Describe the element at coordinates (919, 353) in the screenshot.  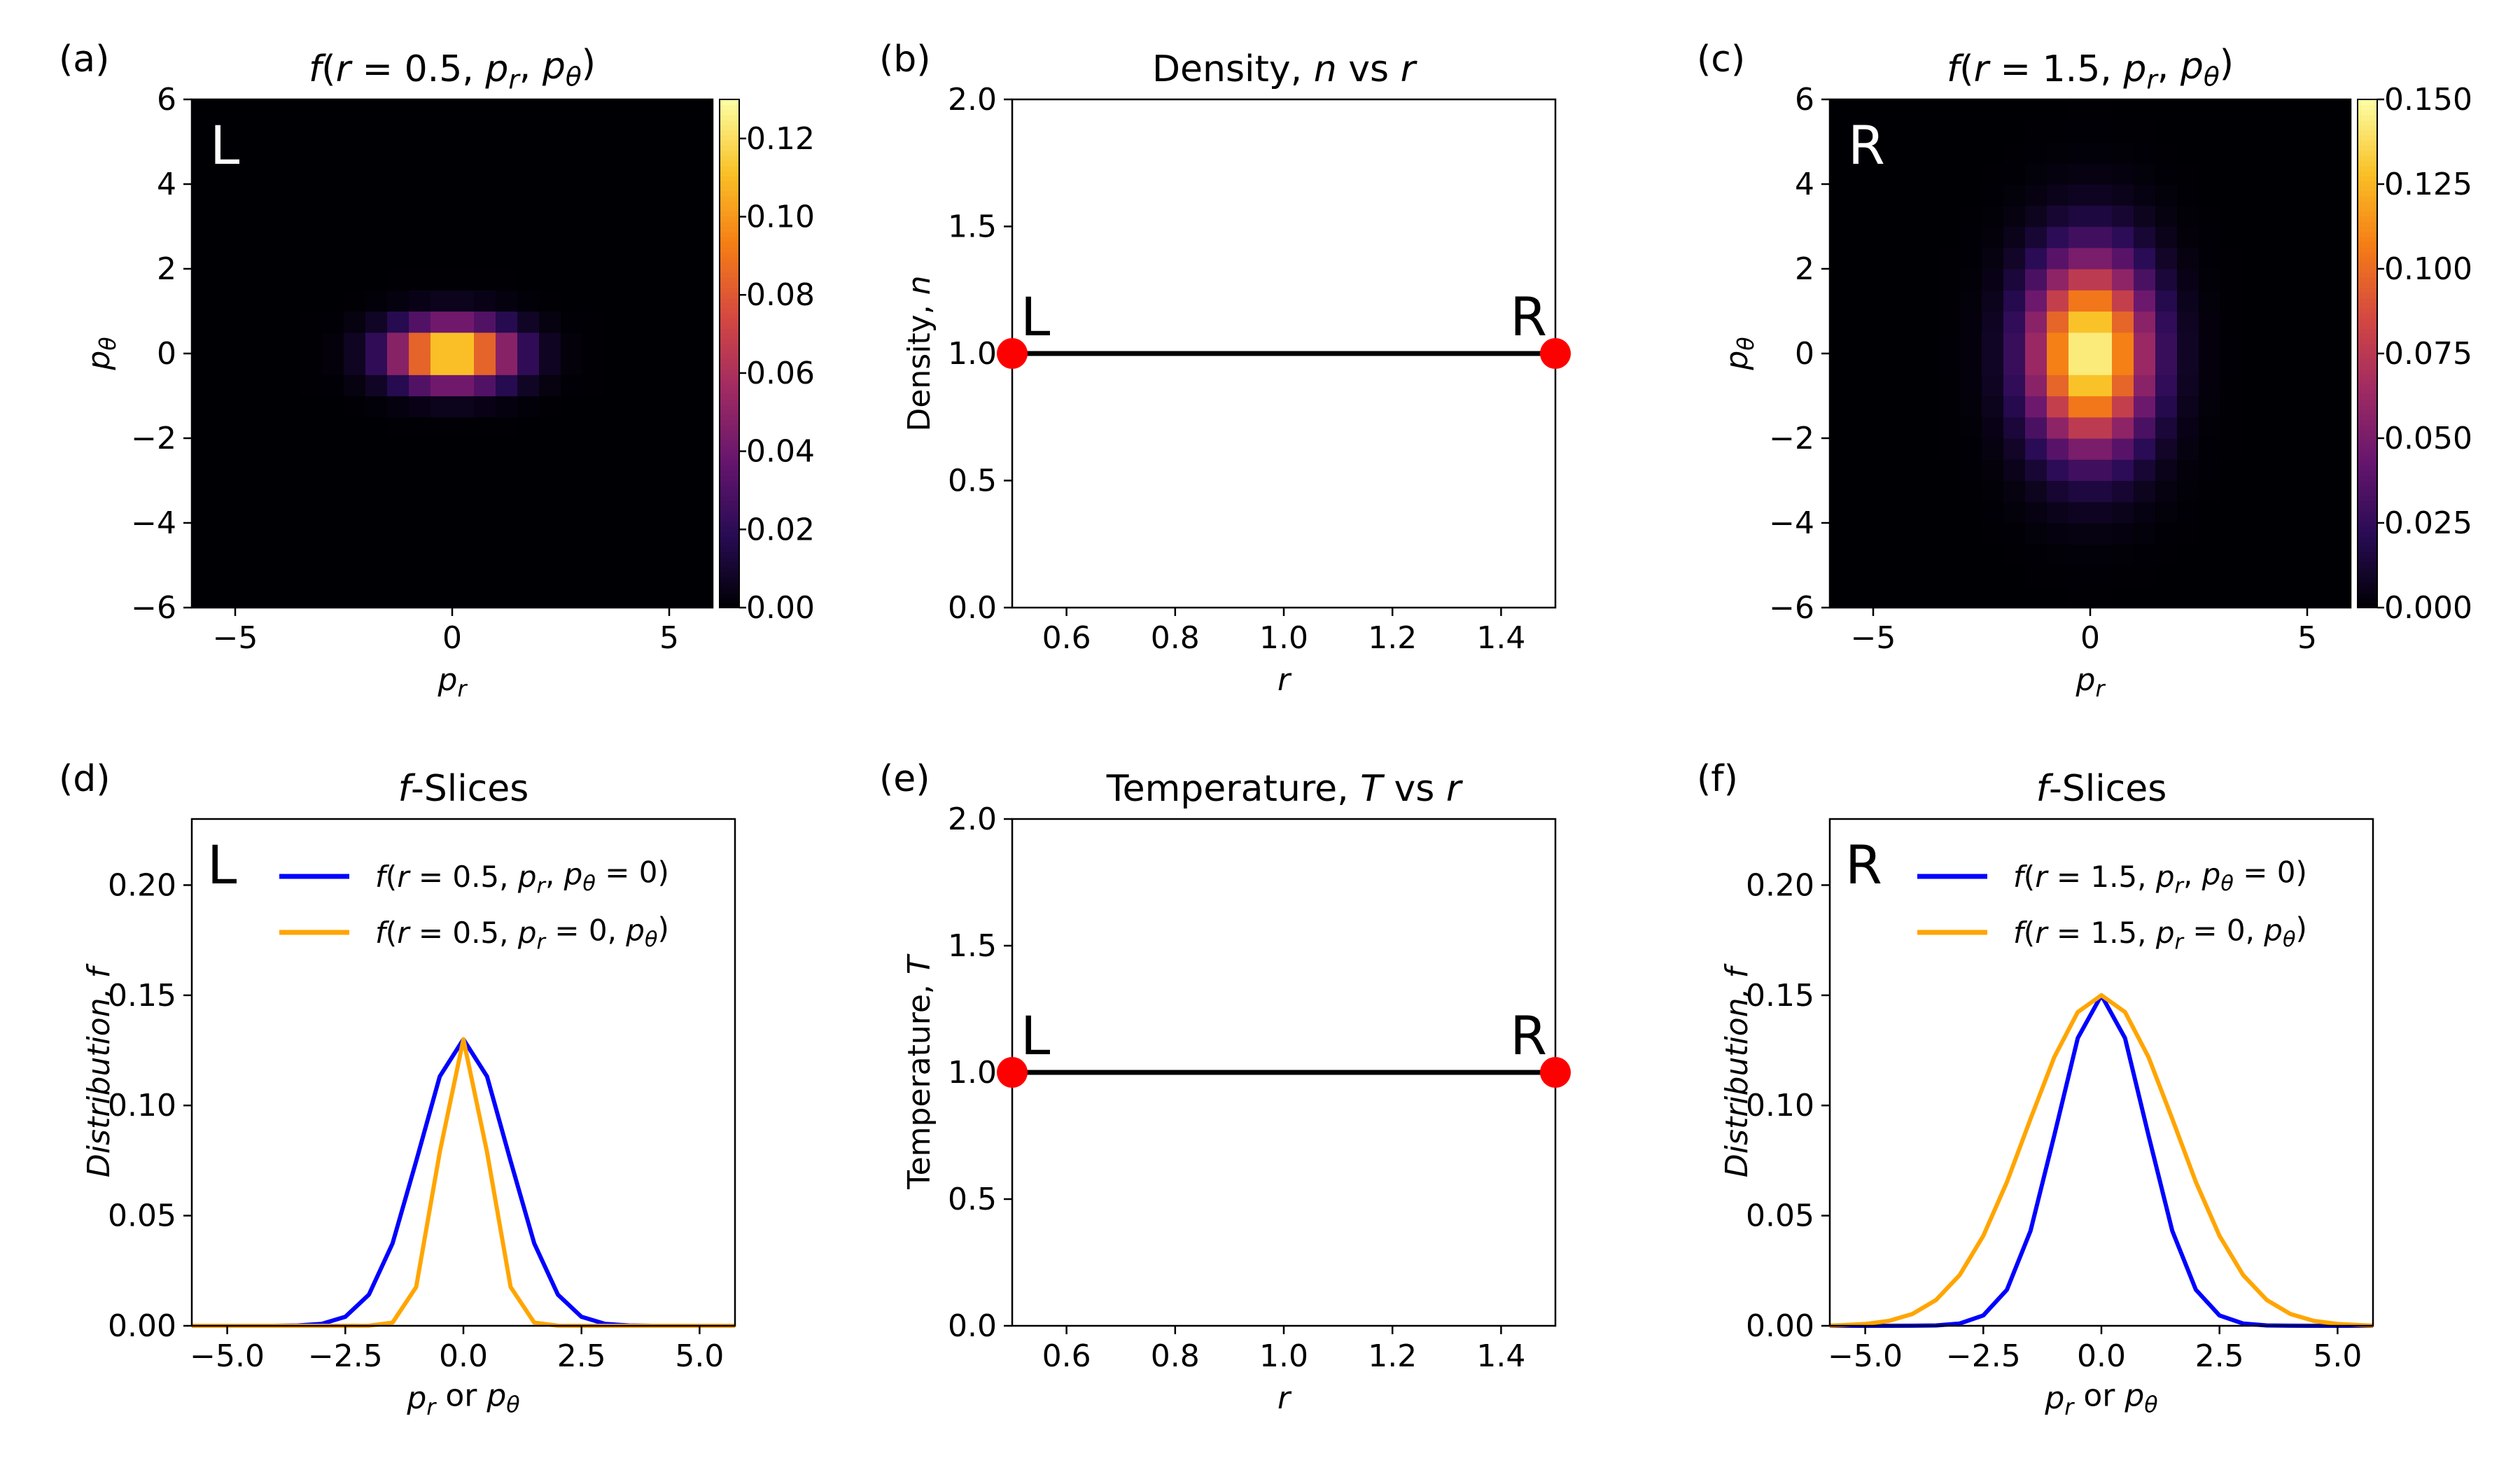
I see `y-axis-label: Density, n` at that location.